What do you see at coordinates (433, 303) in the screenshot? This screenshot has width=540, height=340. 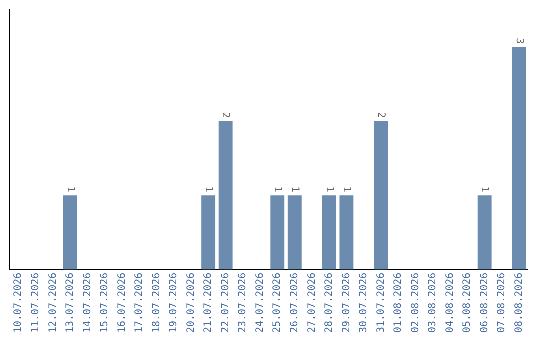 I see `x-tick-label: 03.08.2026` at bounding box center [433, 303].